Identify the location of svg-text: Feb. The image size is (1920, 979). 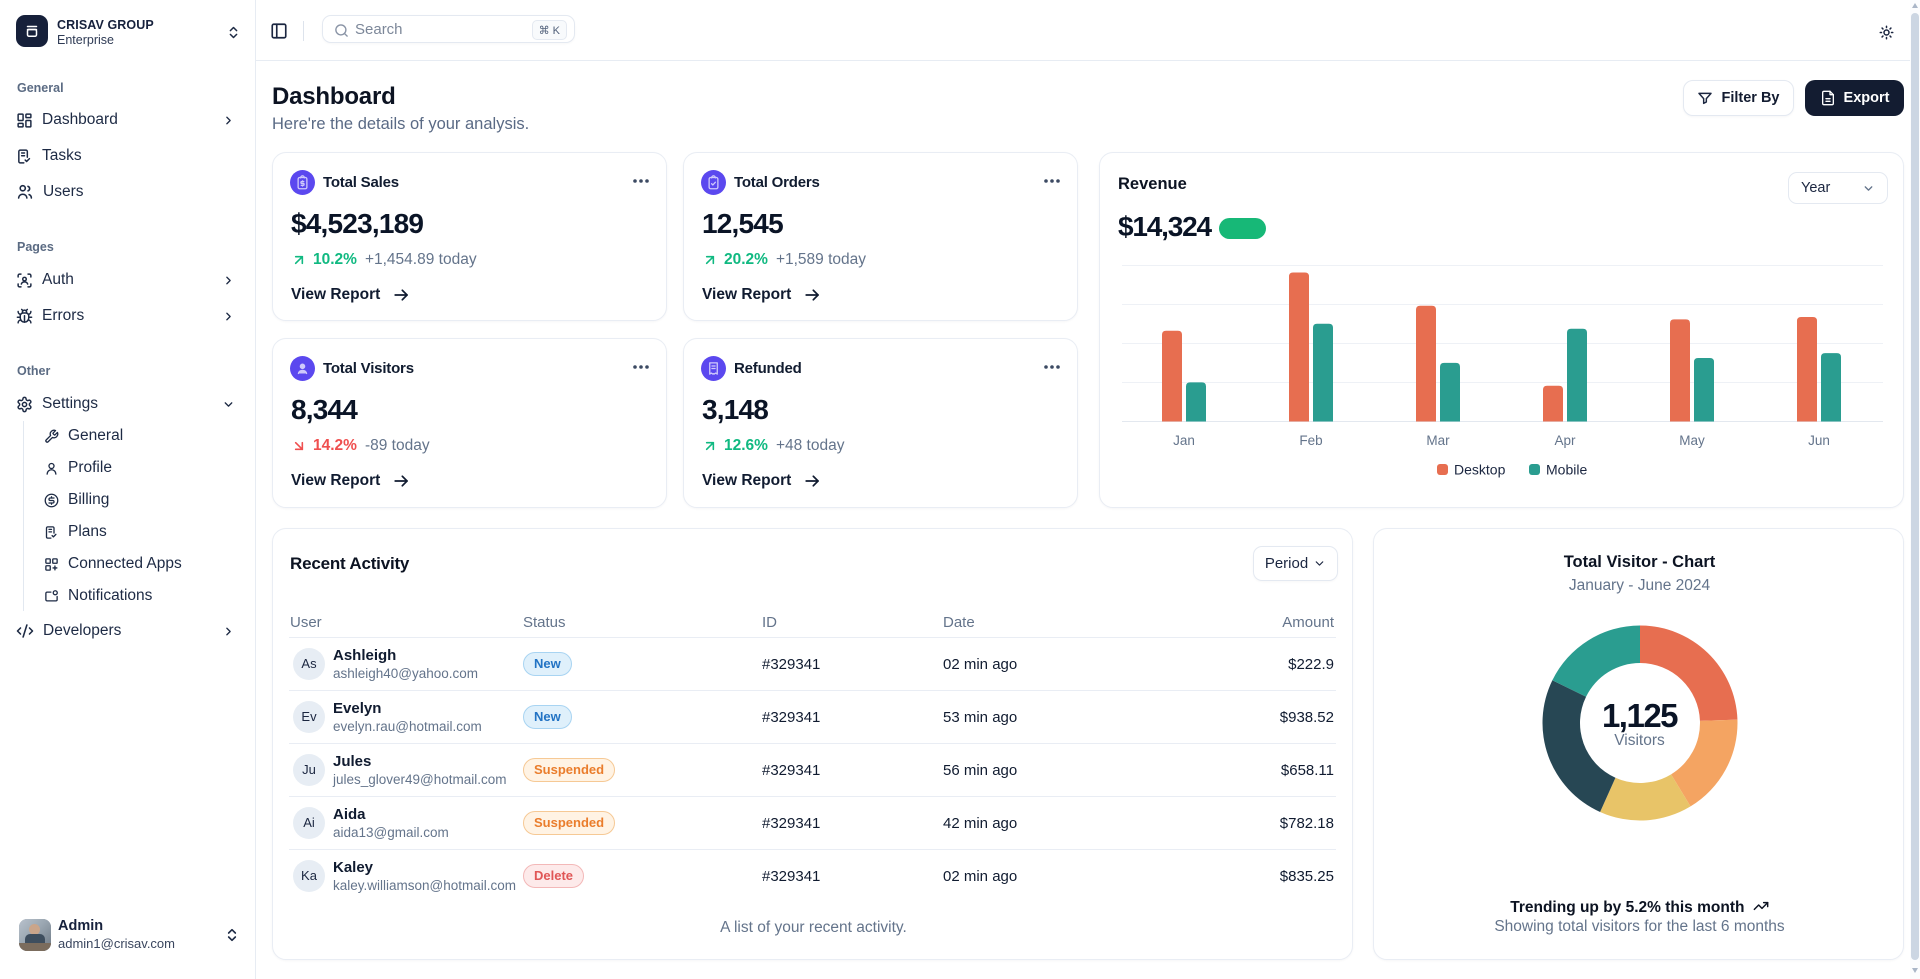
(1310, 440).